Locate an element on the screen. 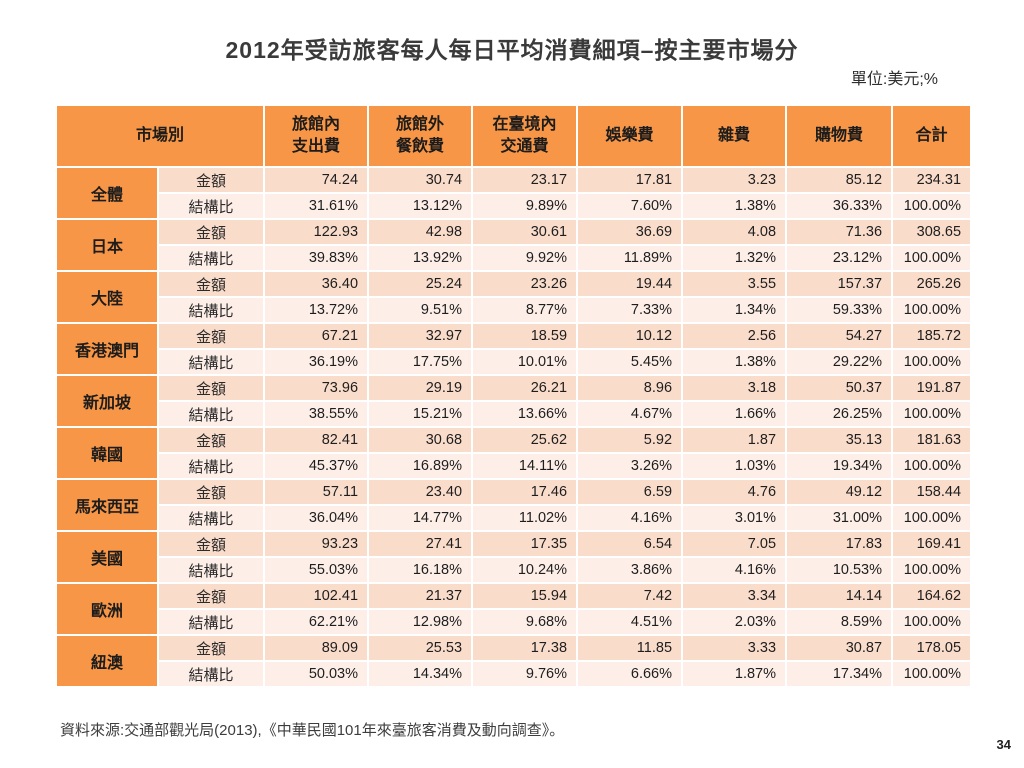 This screenshot has width=1024, height=768. ratio-cell-0-3: 7.60% is located at coordinates (630, 206).